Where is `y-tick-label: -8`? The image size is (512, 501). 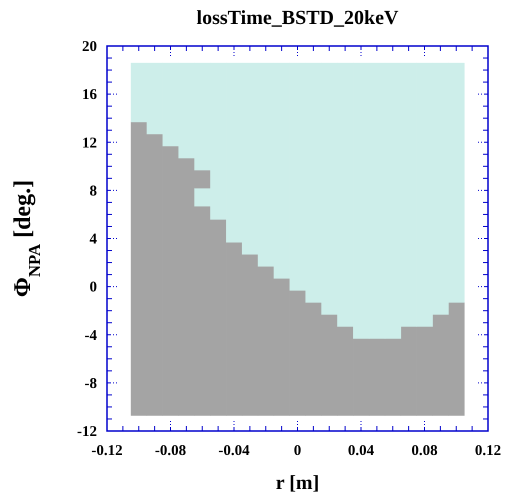
y-tick-label: -8 is located at coordinates (90, 384).